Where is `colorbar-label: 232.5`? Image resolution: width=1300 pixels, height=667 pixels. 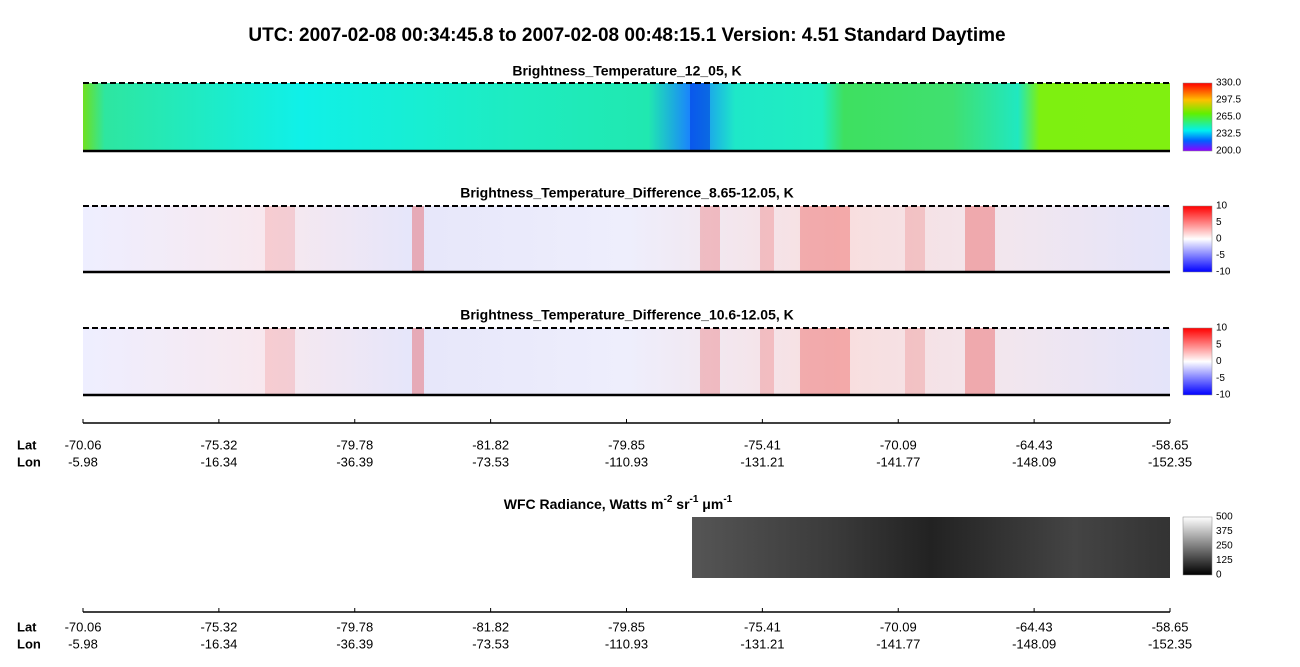
colorbar-label: 232.5 is located at coordinates (1228, 134).